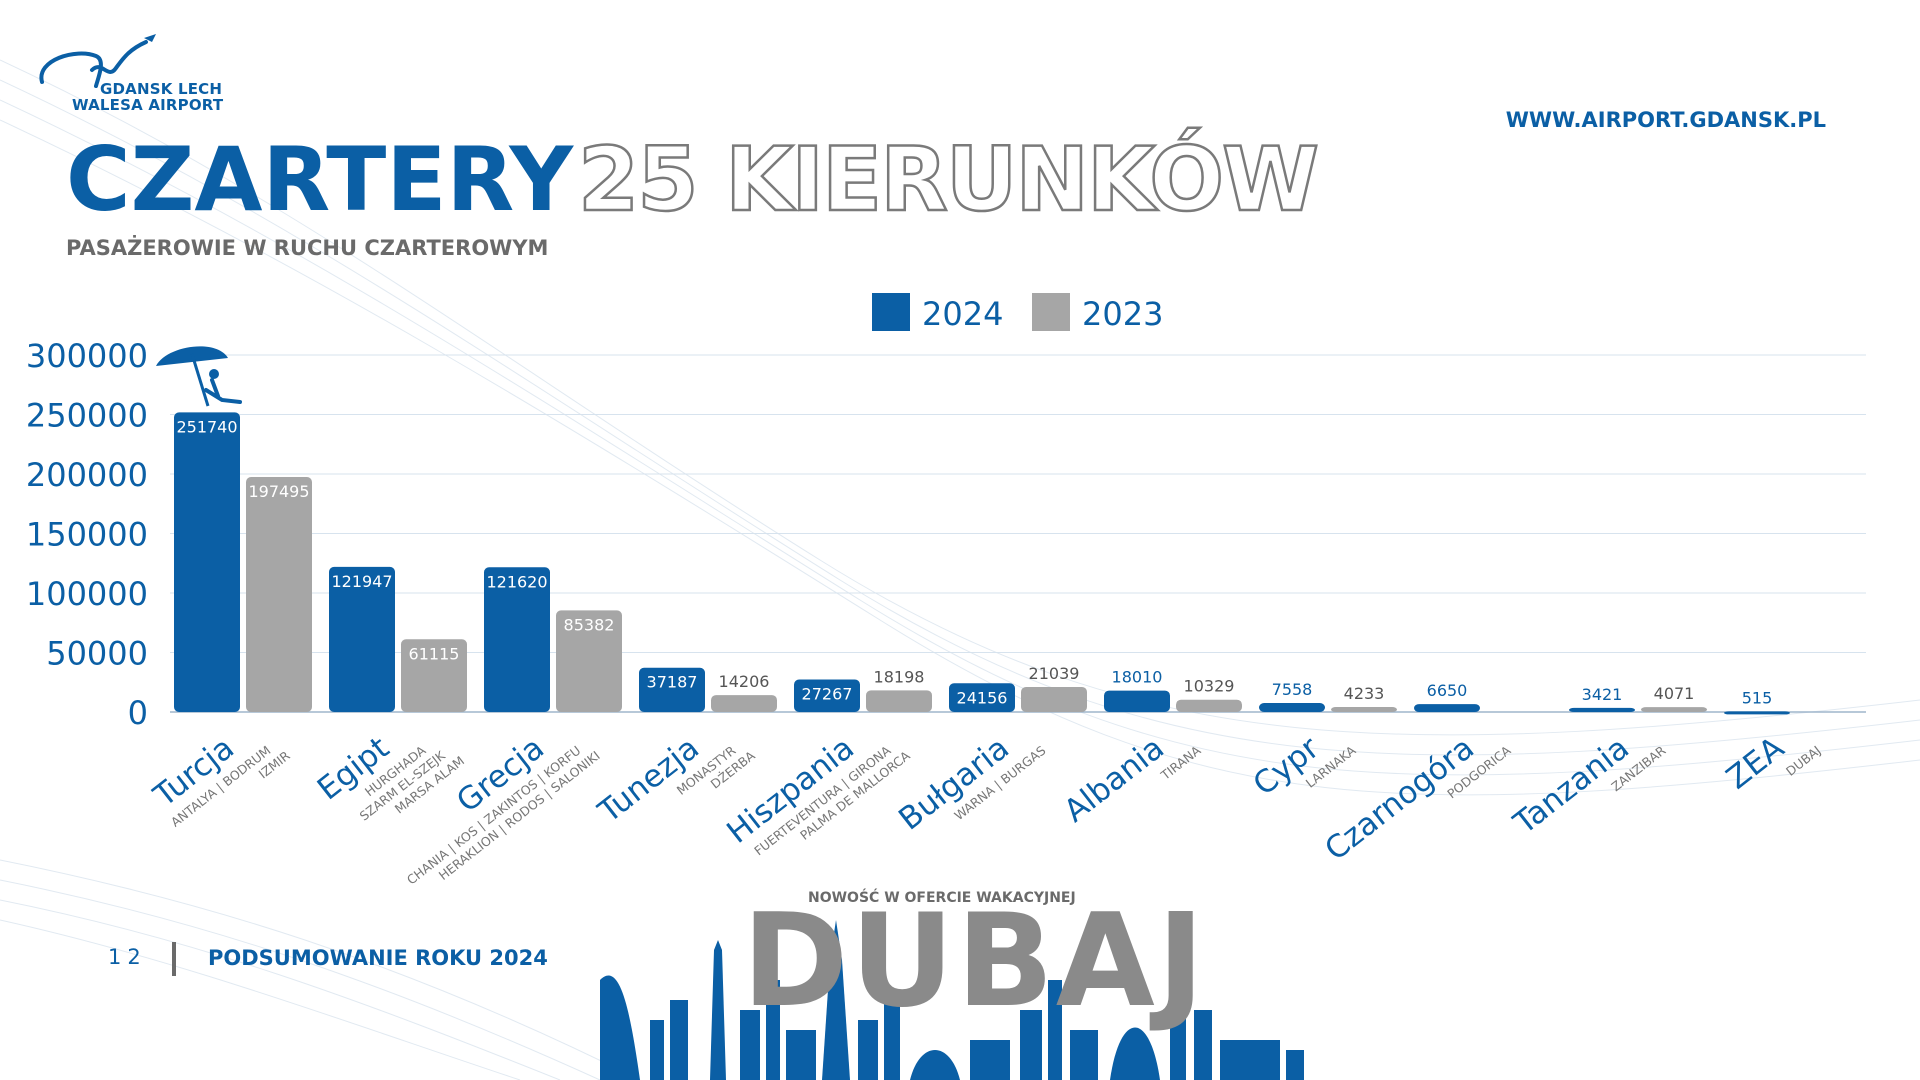  What do you see at coordinates (1054, 673) in the screenshot?
I see `data-label: 21039` at bounding box center [1054, 673].